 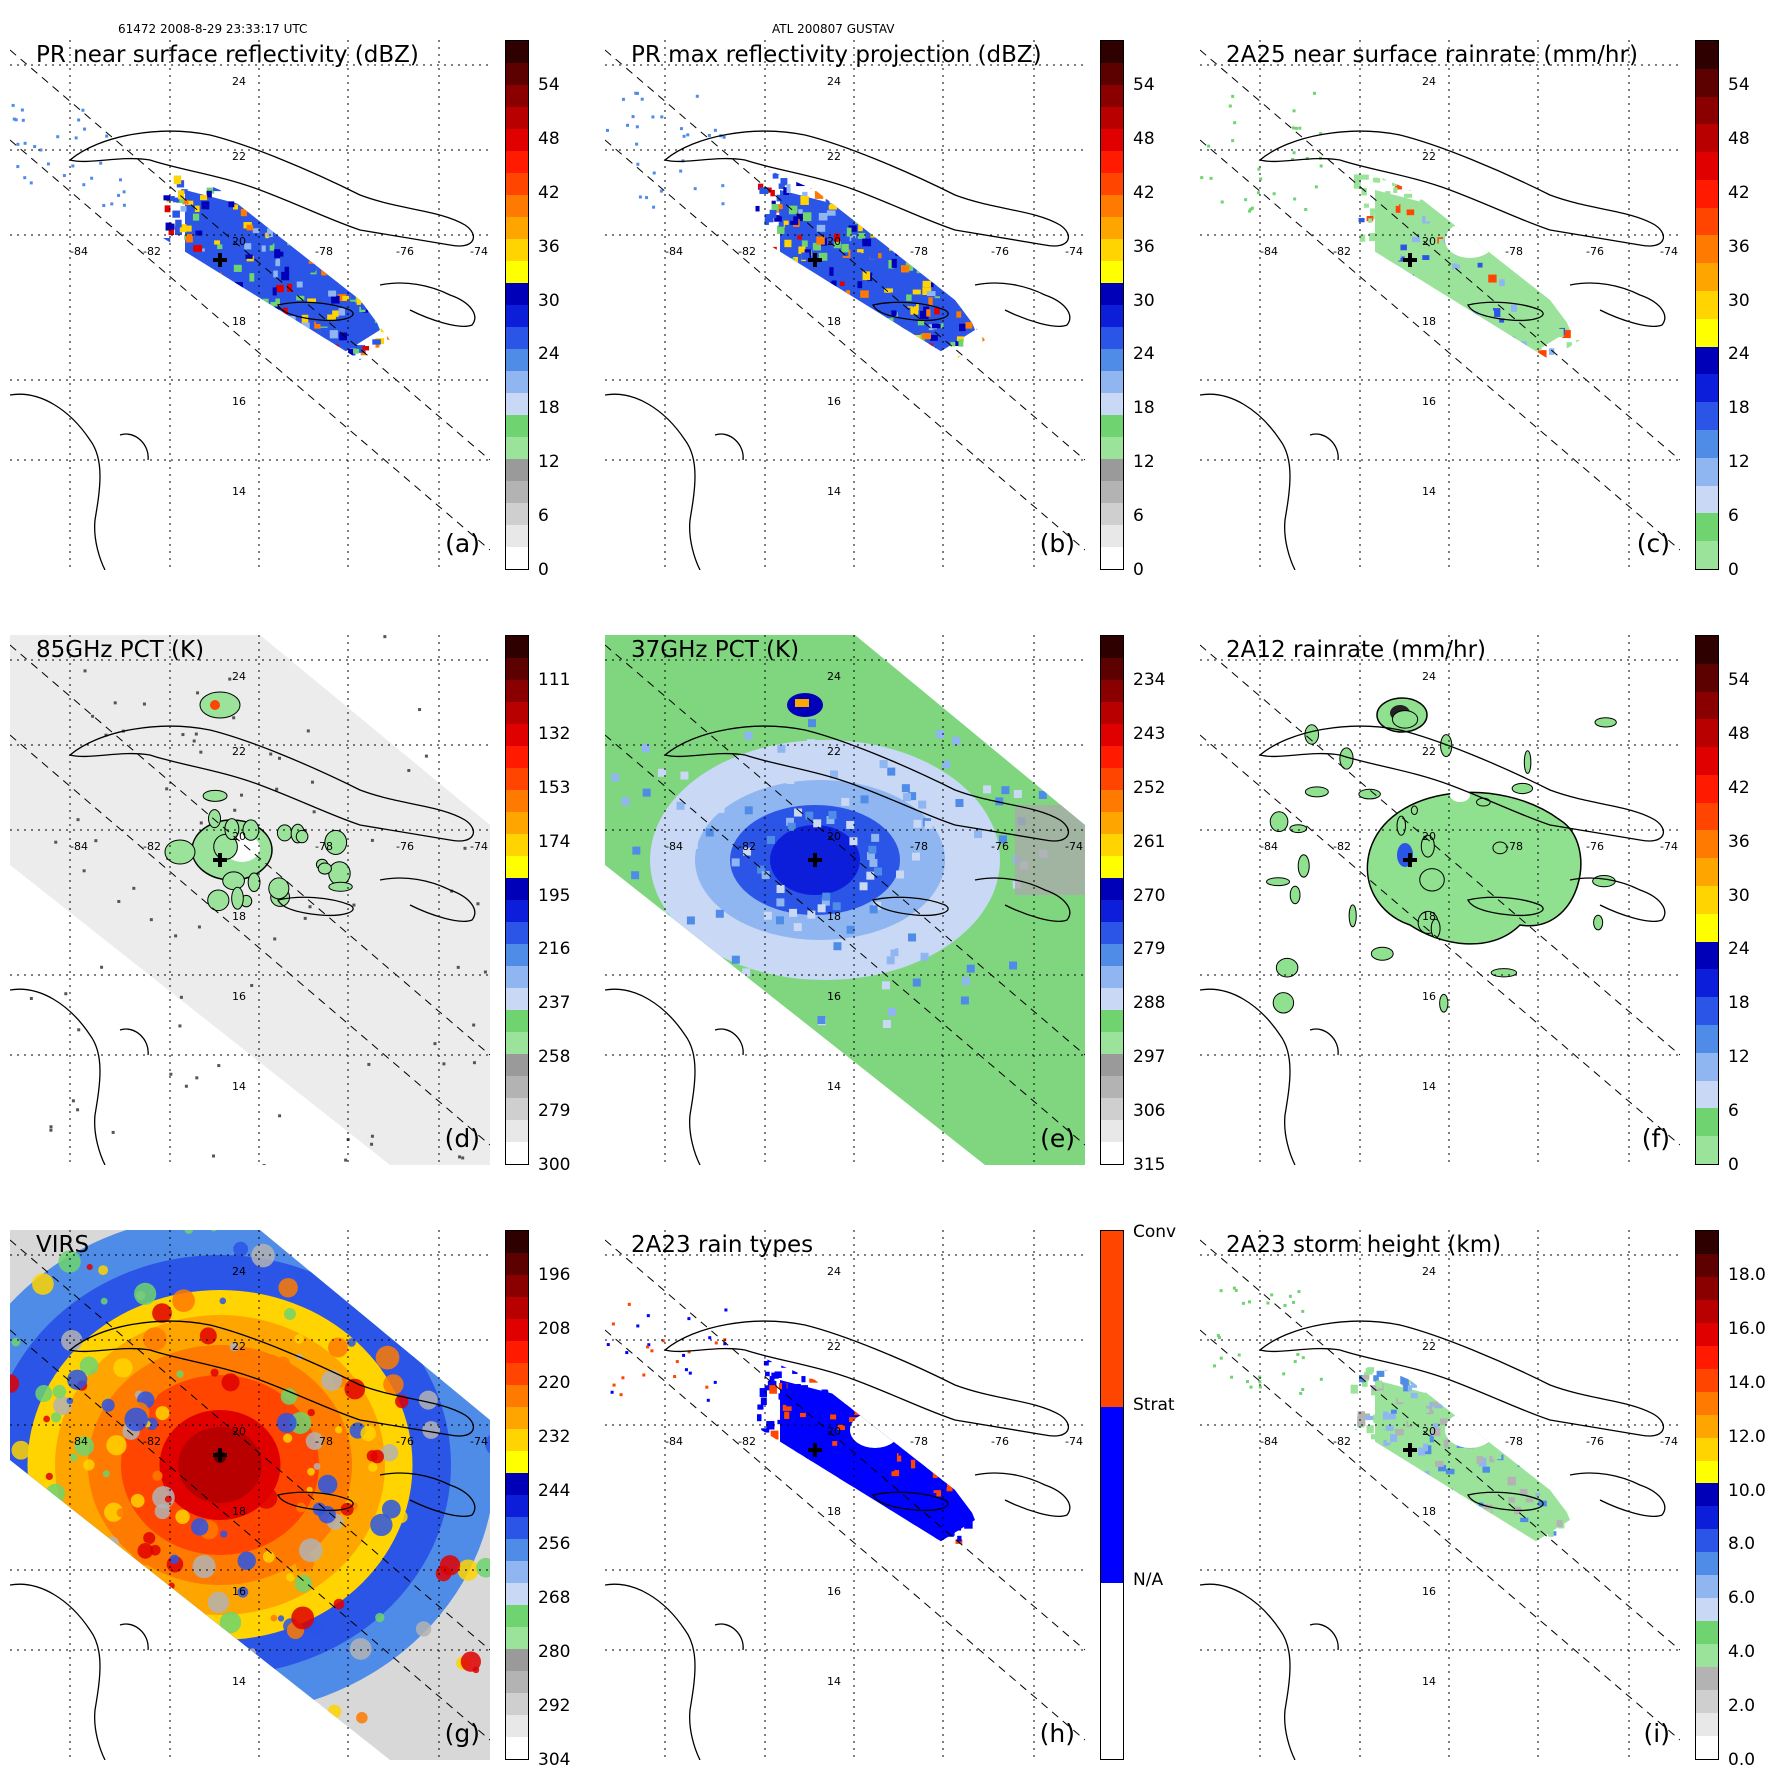 I want to click on svg-text: -76, so click(x=405, y=251).